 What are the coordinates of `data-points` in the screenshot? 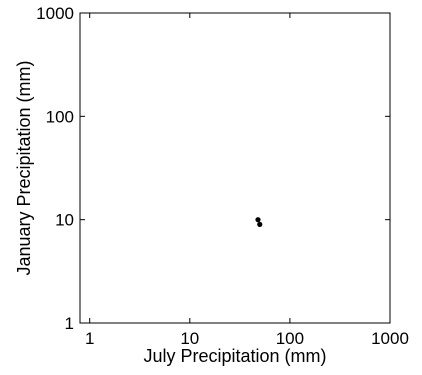 It's located at (259, 222).